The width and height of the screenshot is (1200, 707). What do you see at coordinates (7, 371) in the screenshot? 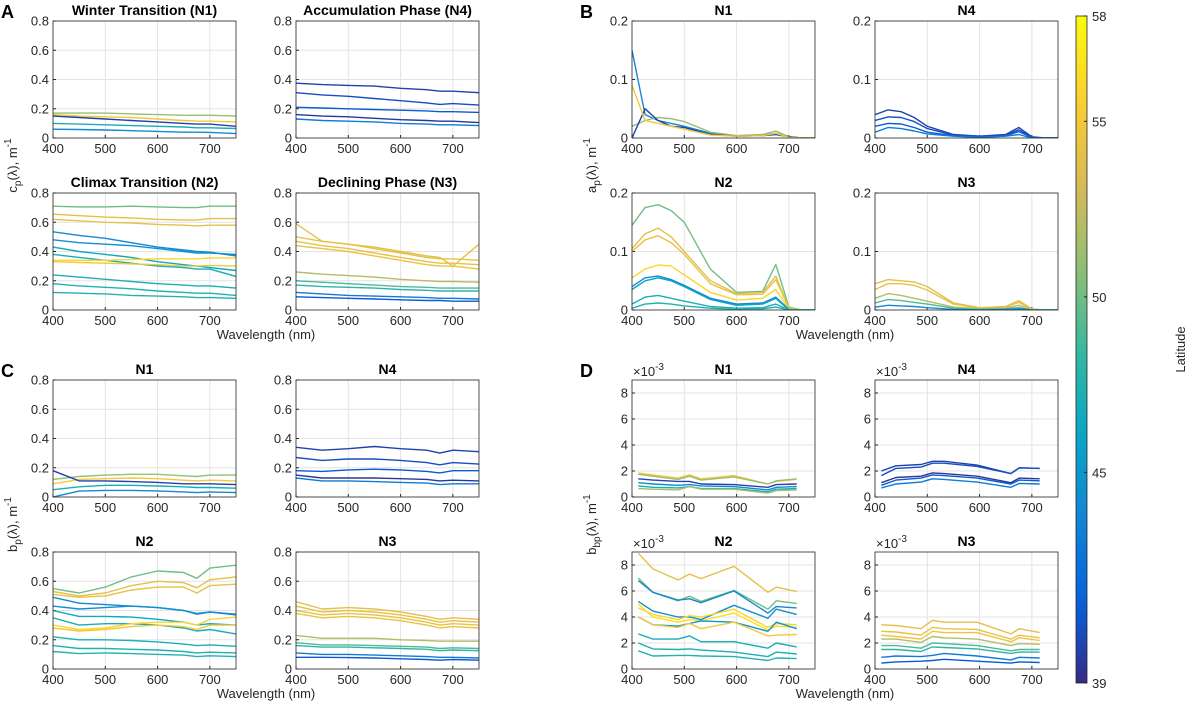
I see `panel-letter-c: C` at bounding box center [7, 371].